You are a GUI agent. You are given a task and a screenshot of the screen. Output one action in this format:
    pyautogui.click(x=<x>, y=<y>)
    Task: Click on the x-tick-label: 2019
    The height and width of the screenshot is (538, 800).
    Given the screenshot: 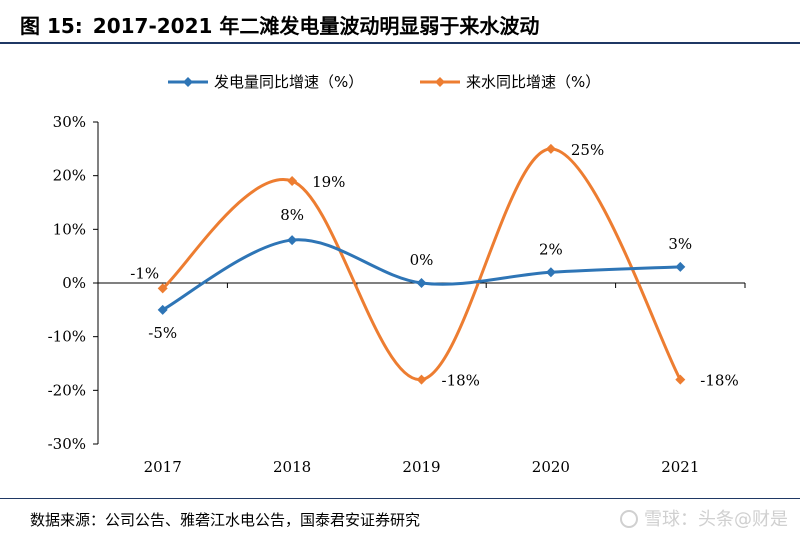 What is the action you would take?
    pyautogui.click(x=421, y=467)
    